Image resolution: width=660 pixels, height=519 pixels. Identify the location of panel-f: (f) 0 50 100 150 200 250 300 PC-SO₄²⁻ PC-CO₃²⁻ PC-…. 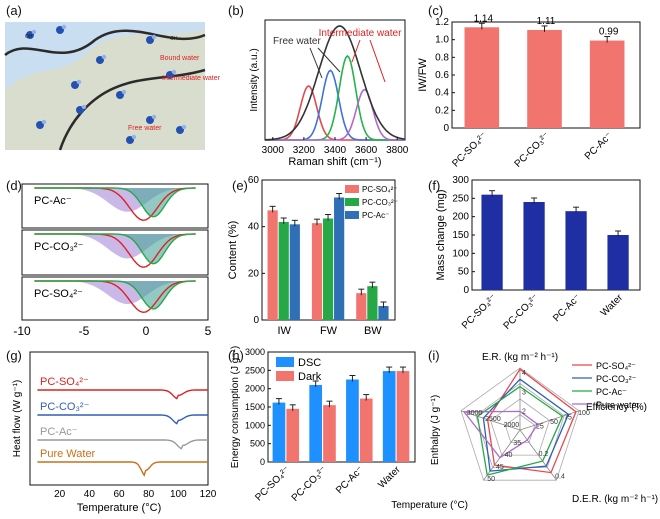
(534, 253).